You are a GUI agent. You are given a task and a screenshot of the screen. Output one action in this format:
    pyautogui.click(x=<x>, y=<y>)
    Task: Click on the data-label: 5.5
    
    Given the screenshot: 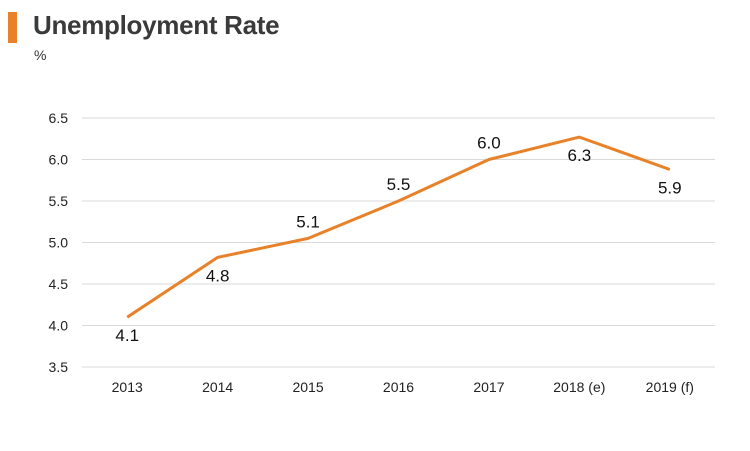 What is the action you would take?
    pyautogui.click(x=399, y=184)
    